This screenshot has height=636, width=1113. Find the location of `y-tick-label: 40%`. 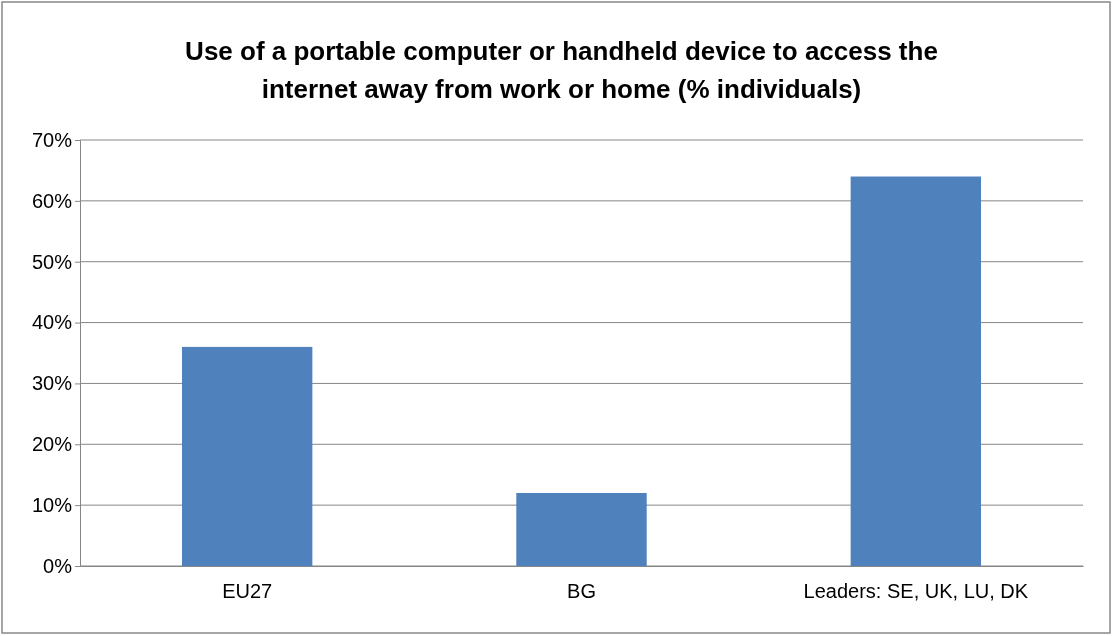

y-tick-label: 40% is located at coordinates (52, 322).